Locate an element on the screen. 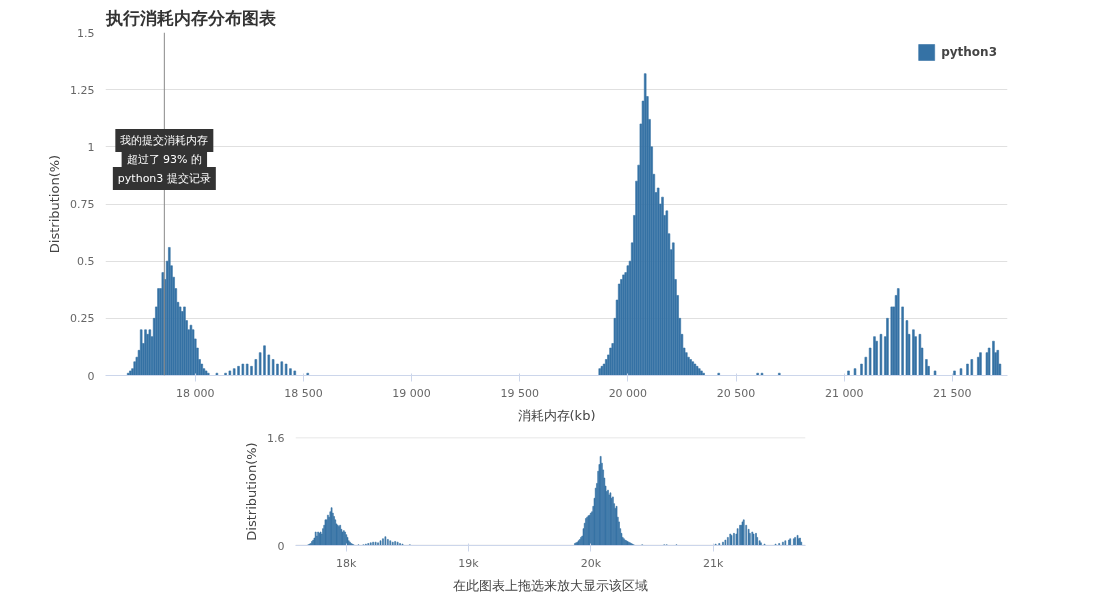 The height and width of the screenshot is (608, 1095). y-tick-label: 1.25 is located at coordinates (82, 90).